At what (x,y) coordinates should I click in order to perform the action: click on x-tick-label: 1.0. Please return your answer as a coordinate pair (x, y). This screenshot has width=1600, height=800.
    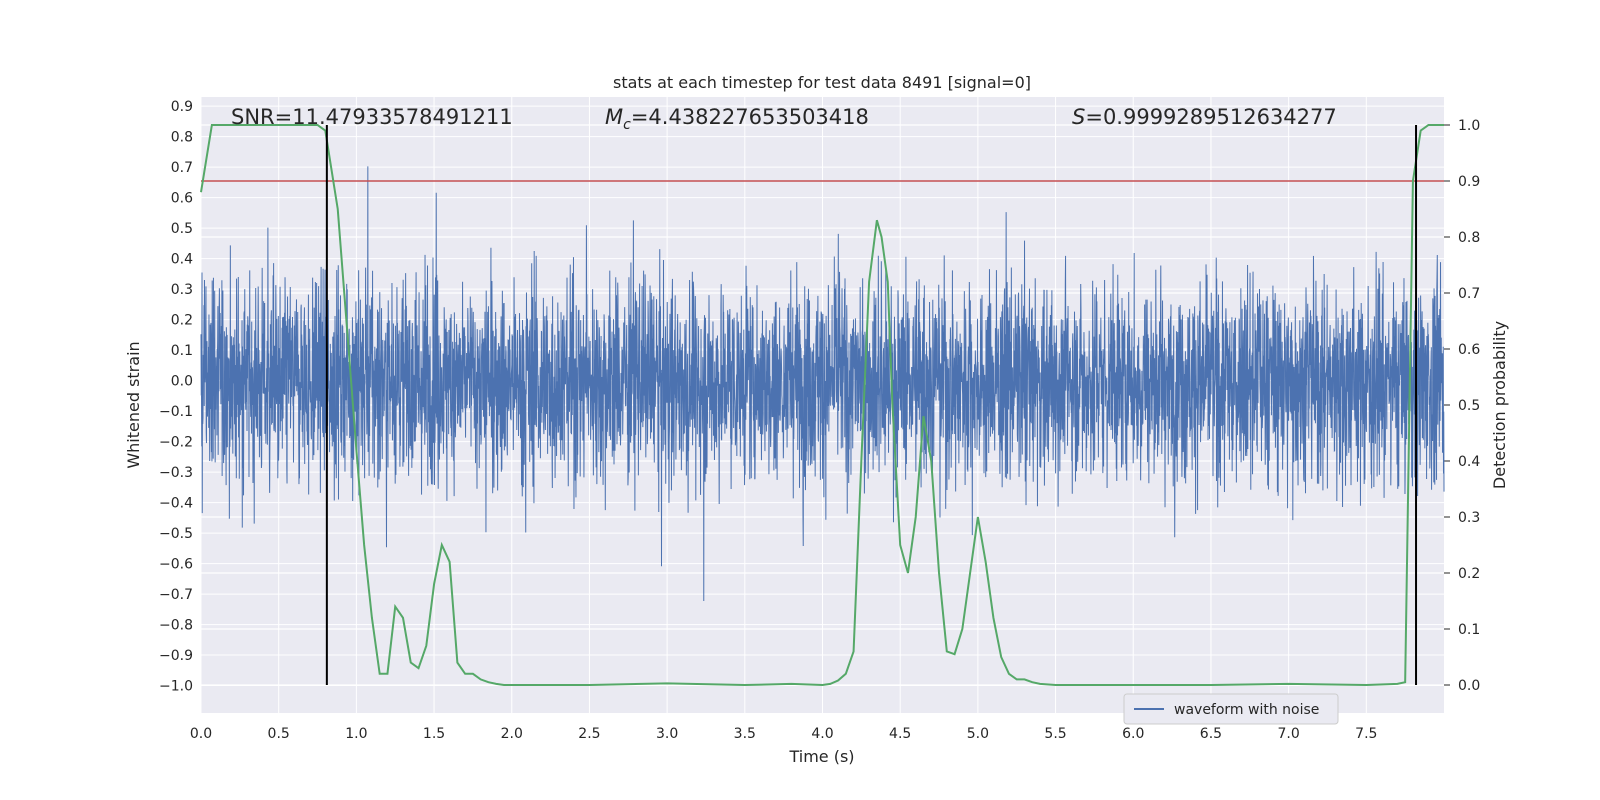
    Looking at the image, I should click on (356, 734).